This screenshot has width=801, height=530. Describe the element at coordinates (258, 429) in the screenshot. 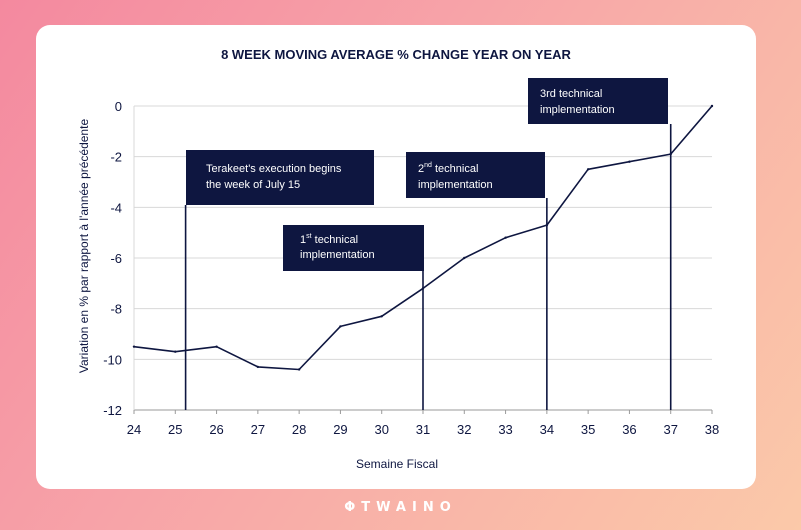

I see `x-tick-label: 27` at that location.